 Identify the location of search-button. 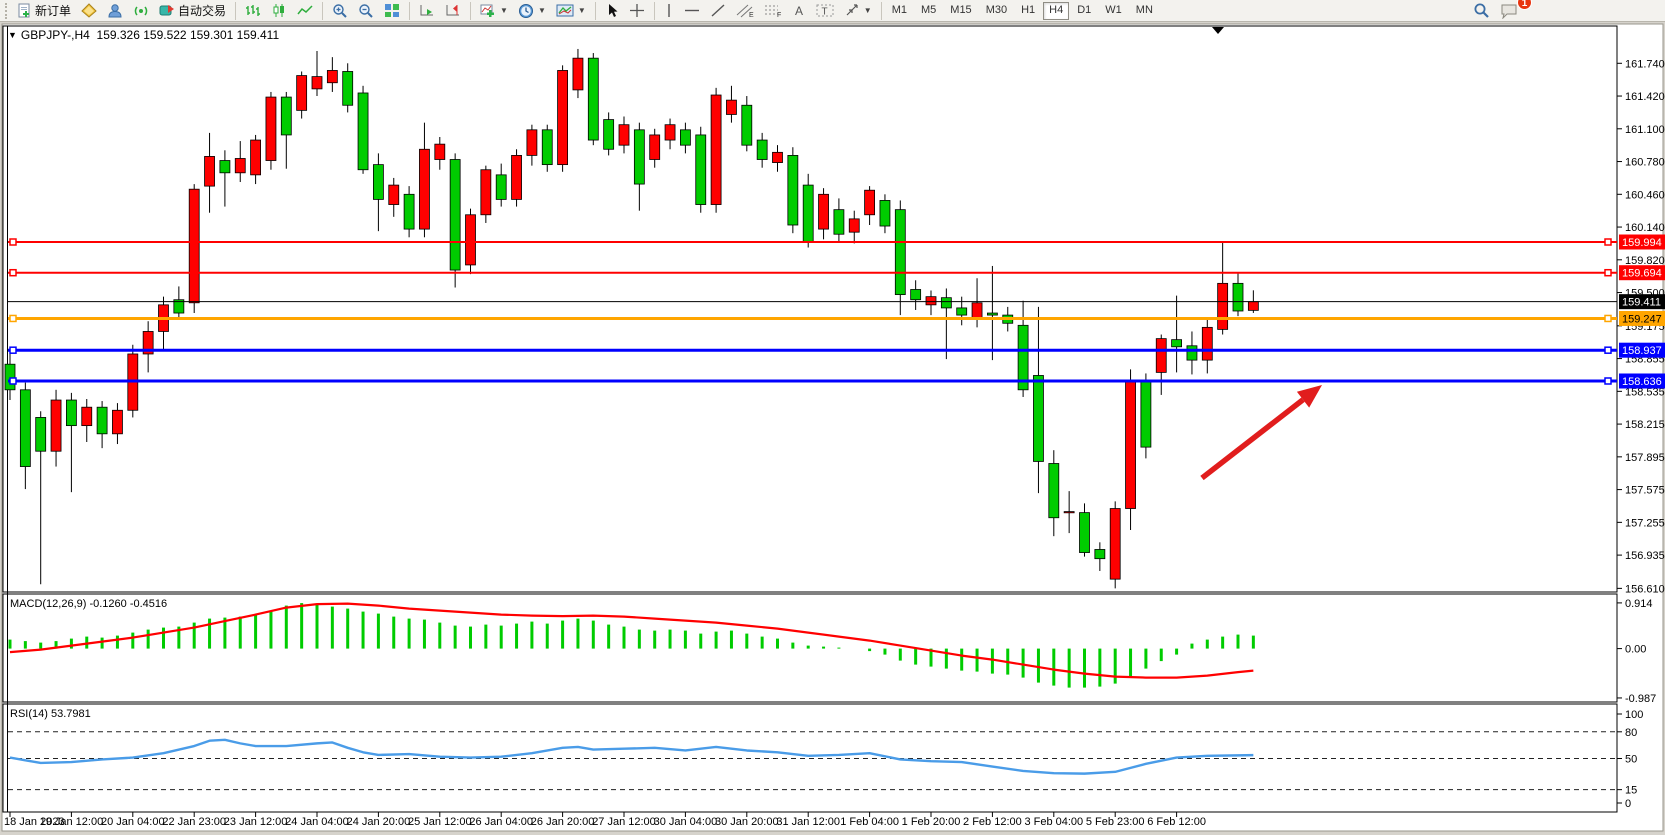
(1481, 11).